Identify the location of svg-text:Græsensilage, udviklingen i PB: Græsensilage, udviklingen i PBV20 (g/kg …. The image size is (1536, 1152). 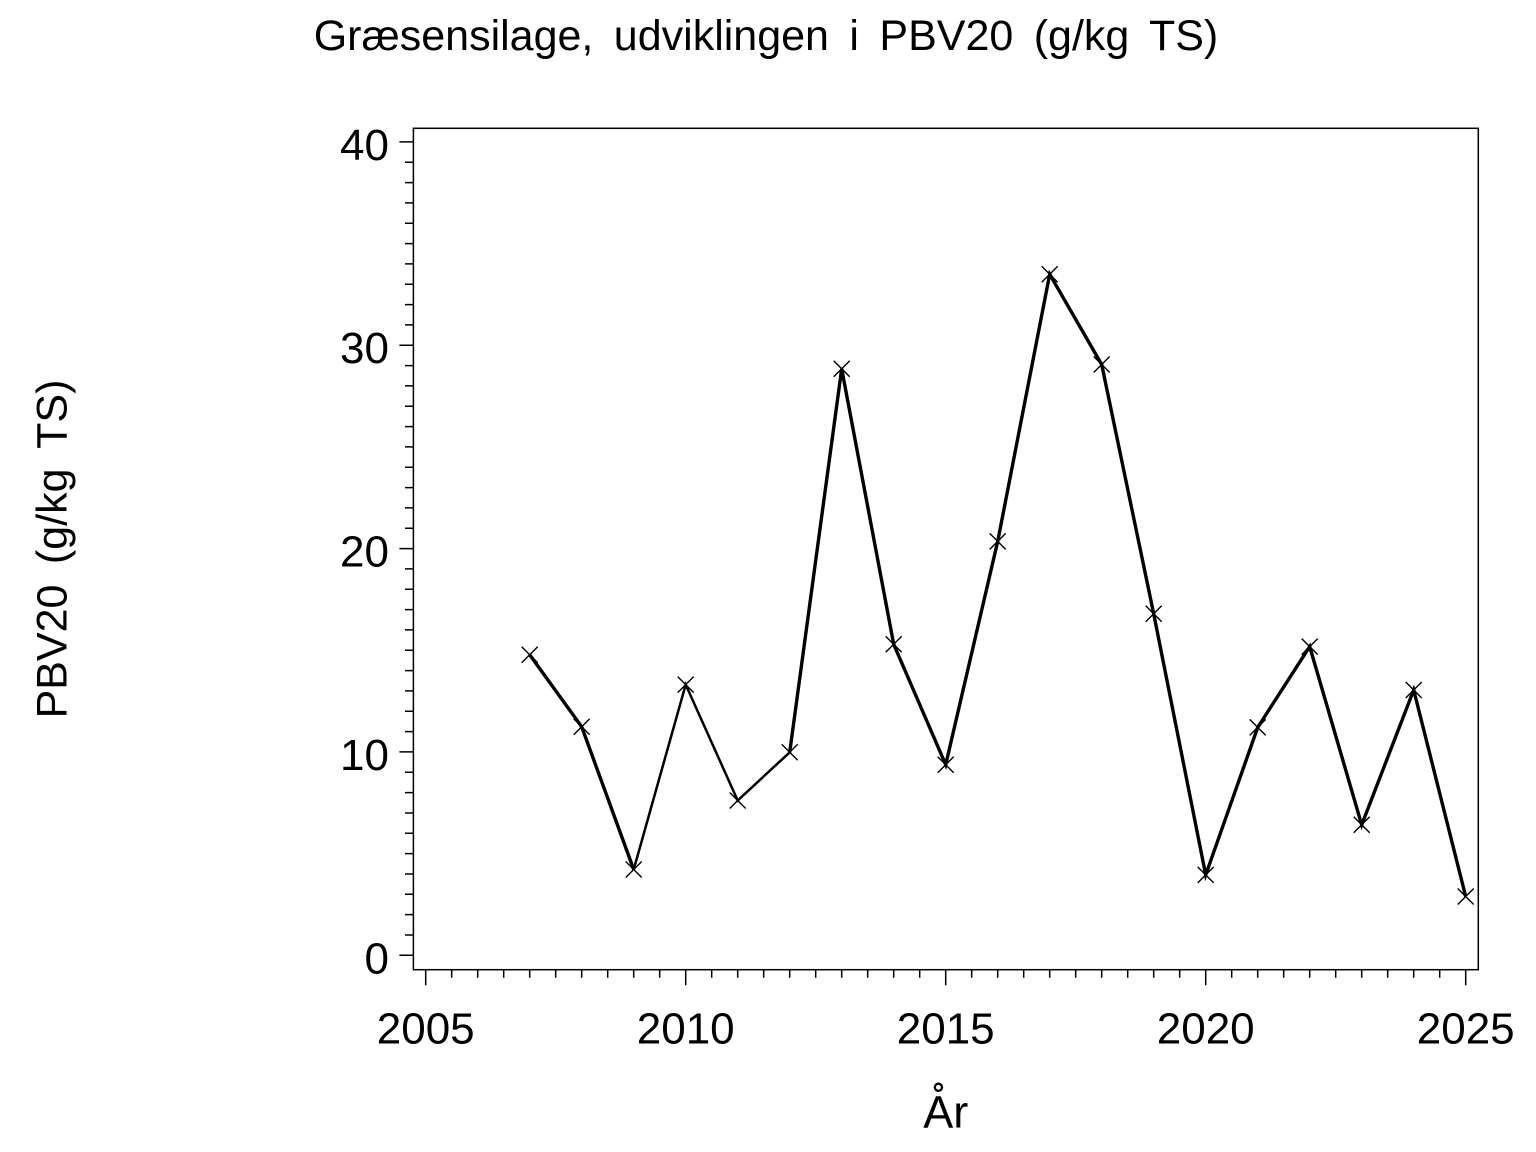
(766, 36).